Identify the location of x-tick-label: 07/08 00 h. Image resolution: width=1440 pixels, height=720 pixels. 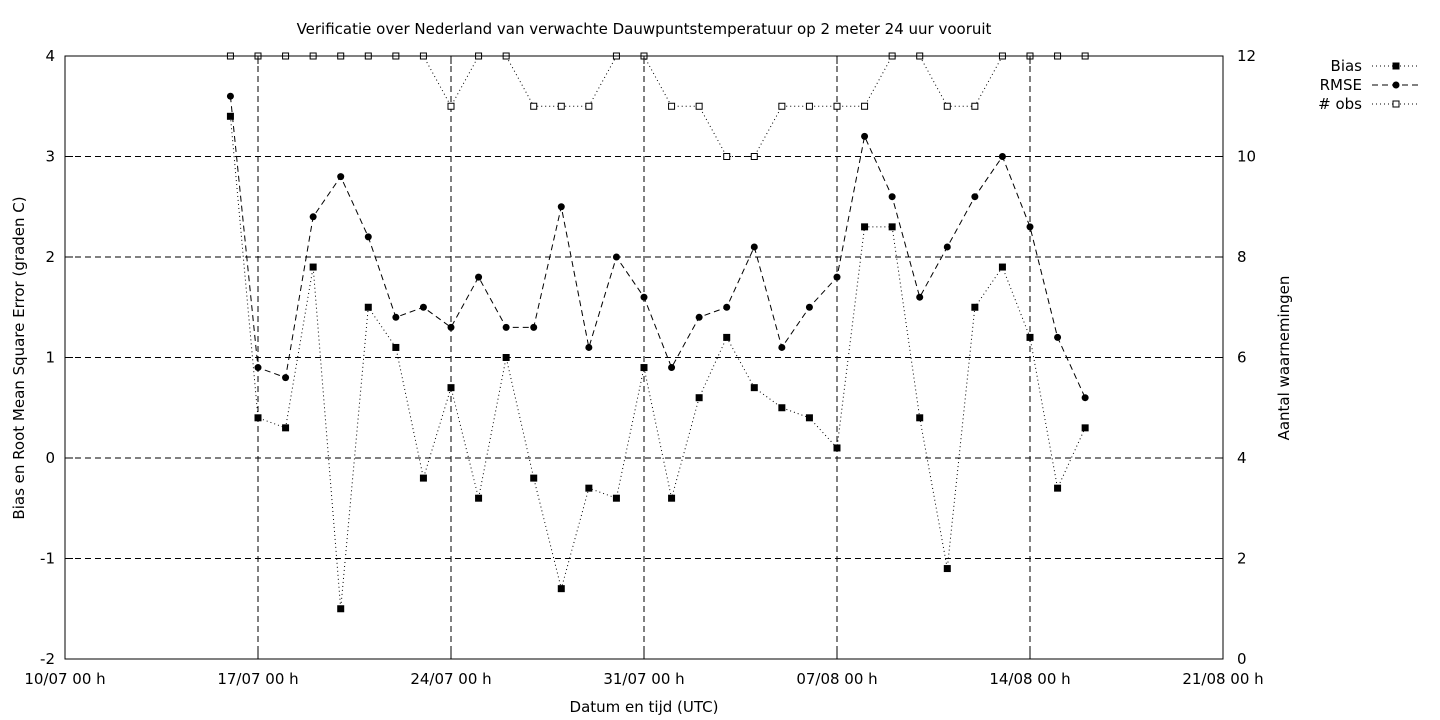
(836, 679).